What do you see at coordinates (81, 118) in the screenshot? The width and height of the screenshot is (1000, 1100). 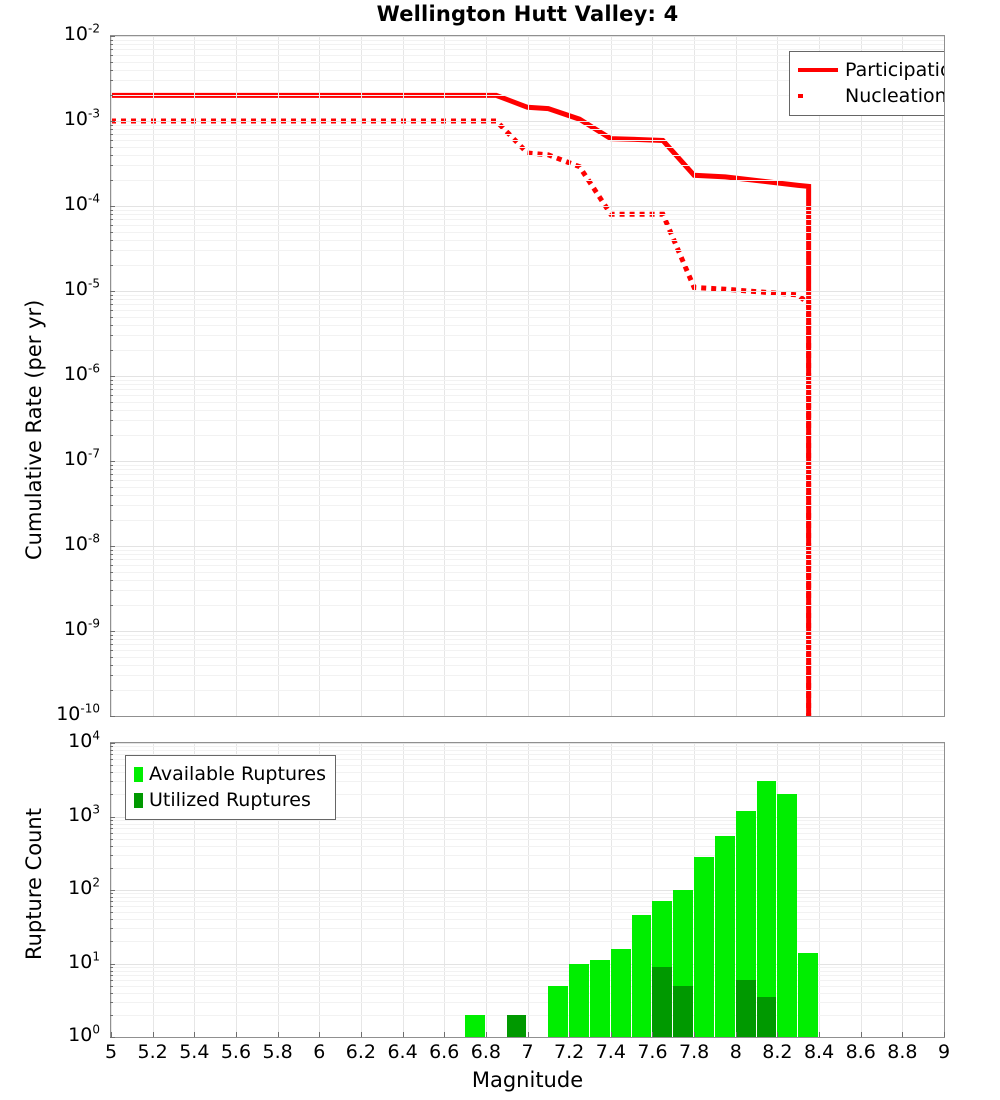 I see `top-y-tick-label: 10⁻³` at bounding box center [81, 118].